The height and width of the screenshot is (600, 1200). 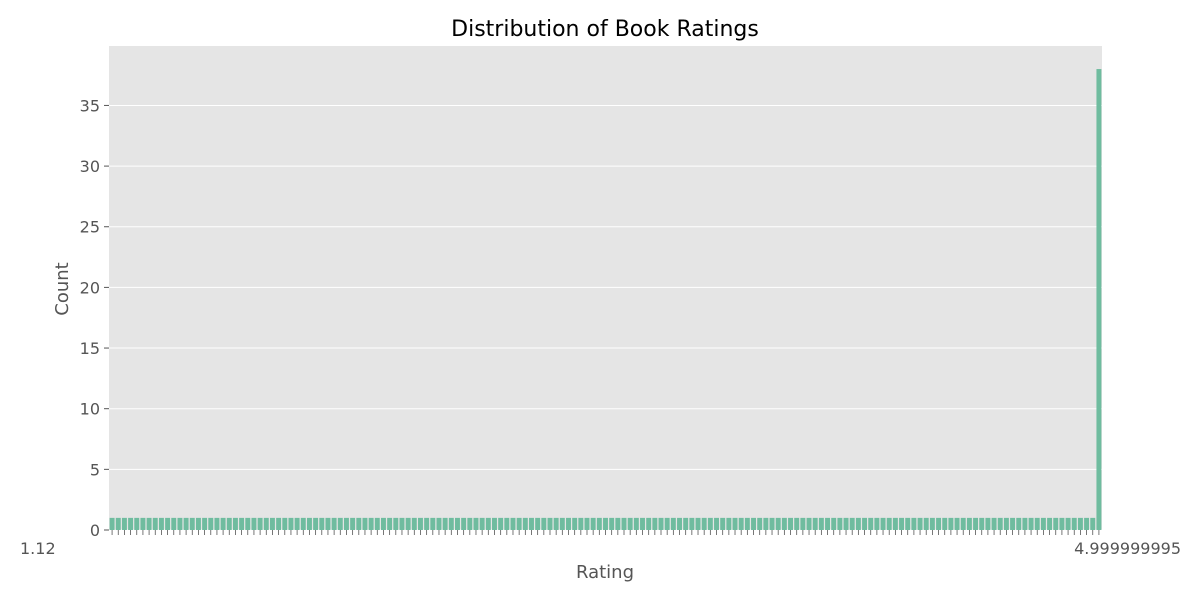 I want to click on y-tick-label: 30, so click(x=90, y=166).